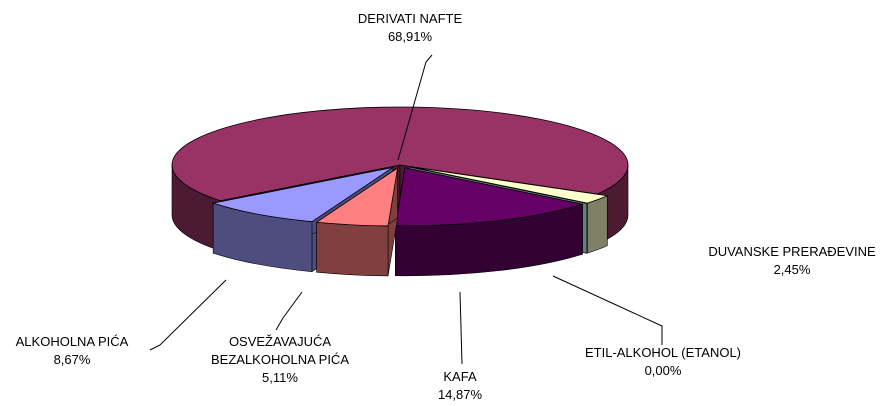 This screenshot has width=893, height=406. I want to click on value-label: 68,91%, so click(410, 36).